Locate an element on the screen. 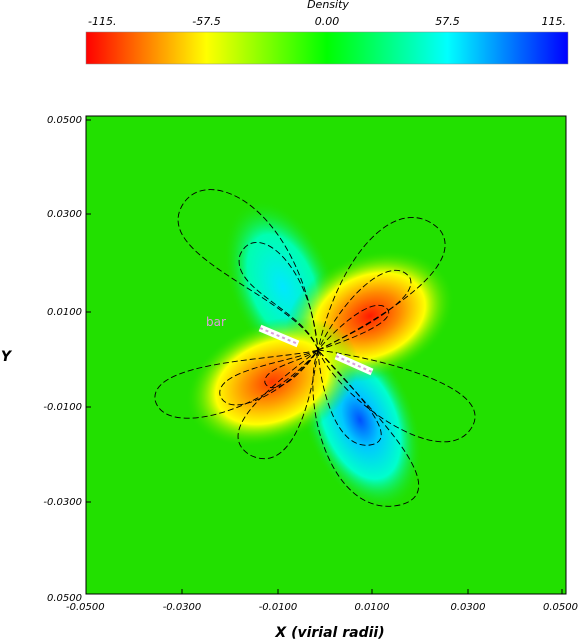 The width and height of the screenshot is (581, 643). colorbar-tick-label: 57.5 is located at coordinates (447, 21).